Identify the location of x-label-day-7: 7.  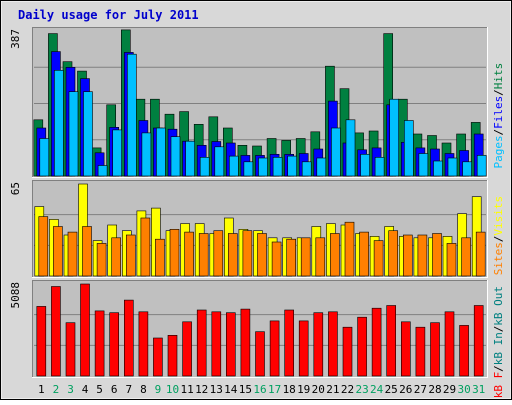
(128, 389).